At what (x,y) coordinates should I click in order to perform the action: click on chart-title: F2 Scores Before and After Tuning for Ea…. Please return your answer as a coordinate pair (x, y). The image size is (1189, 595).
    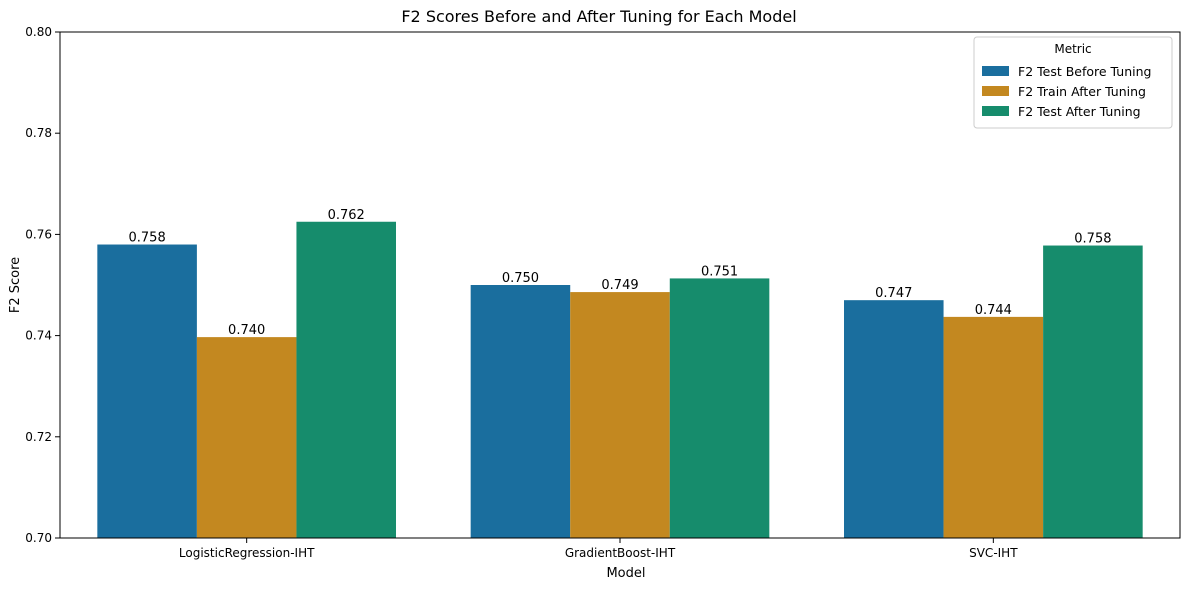
    Looking at the image, I should click on (598, 16).